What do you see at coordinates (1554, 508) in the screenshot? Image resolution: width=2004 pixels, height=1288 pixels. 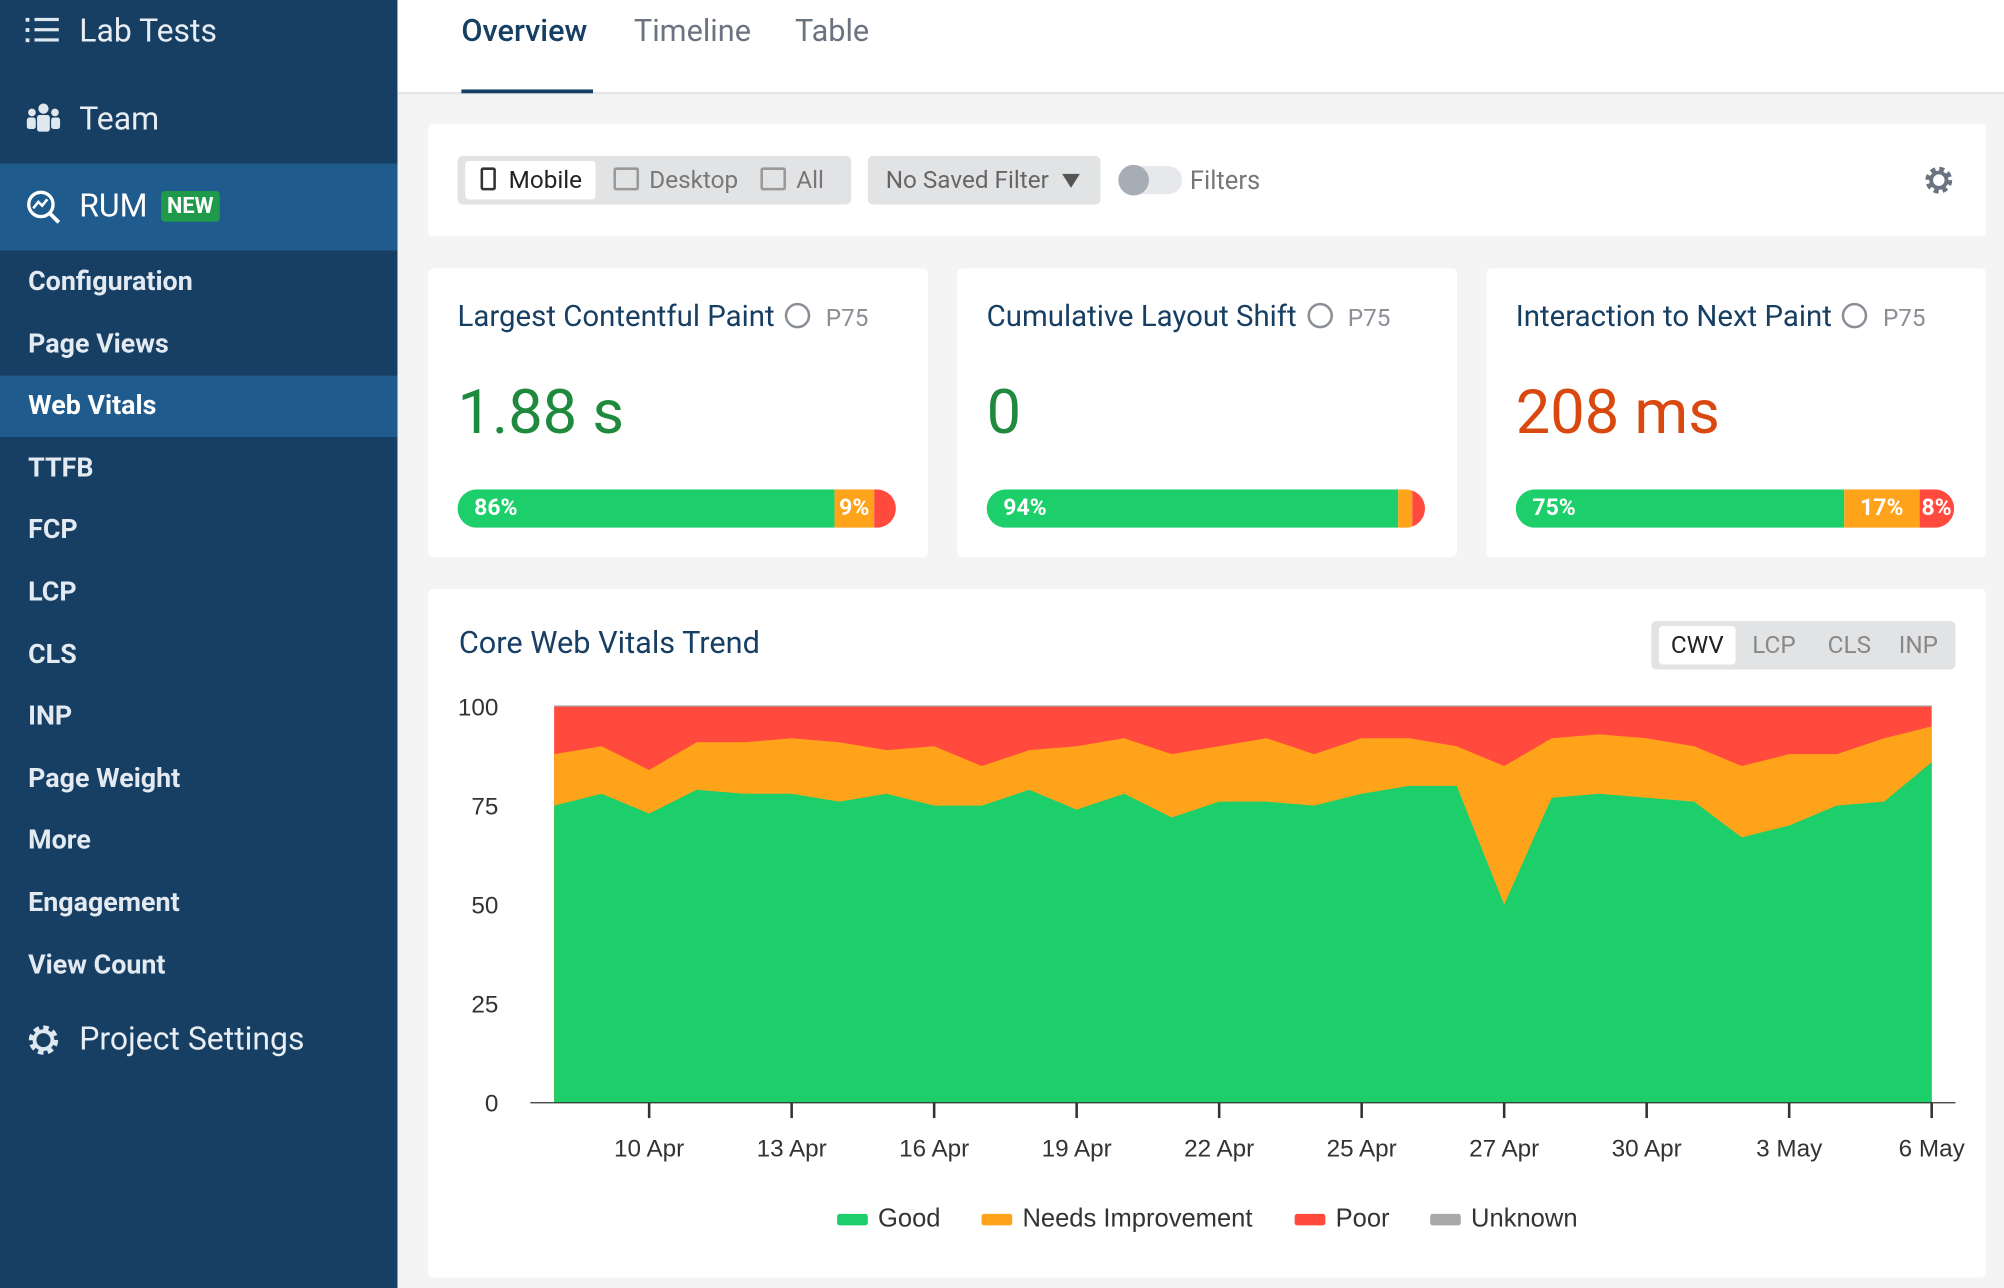 I see `bar-label: 75%` at bounding box center [1554, 508].